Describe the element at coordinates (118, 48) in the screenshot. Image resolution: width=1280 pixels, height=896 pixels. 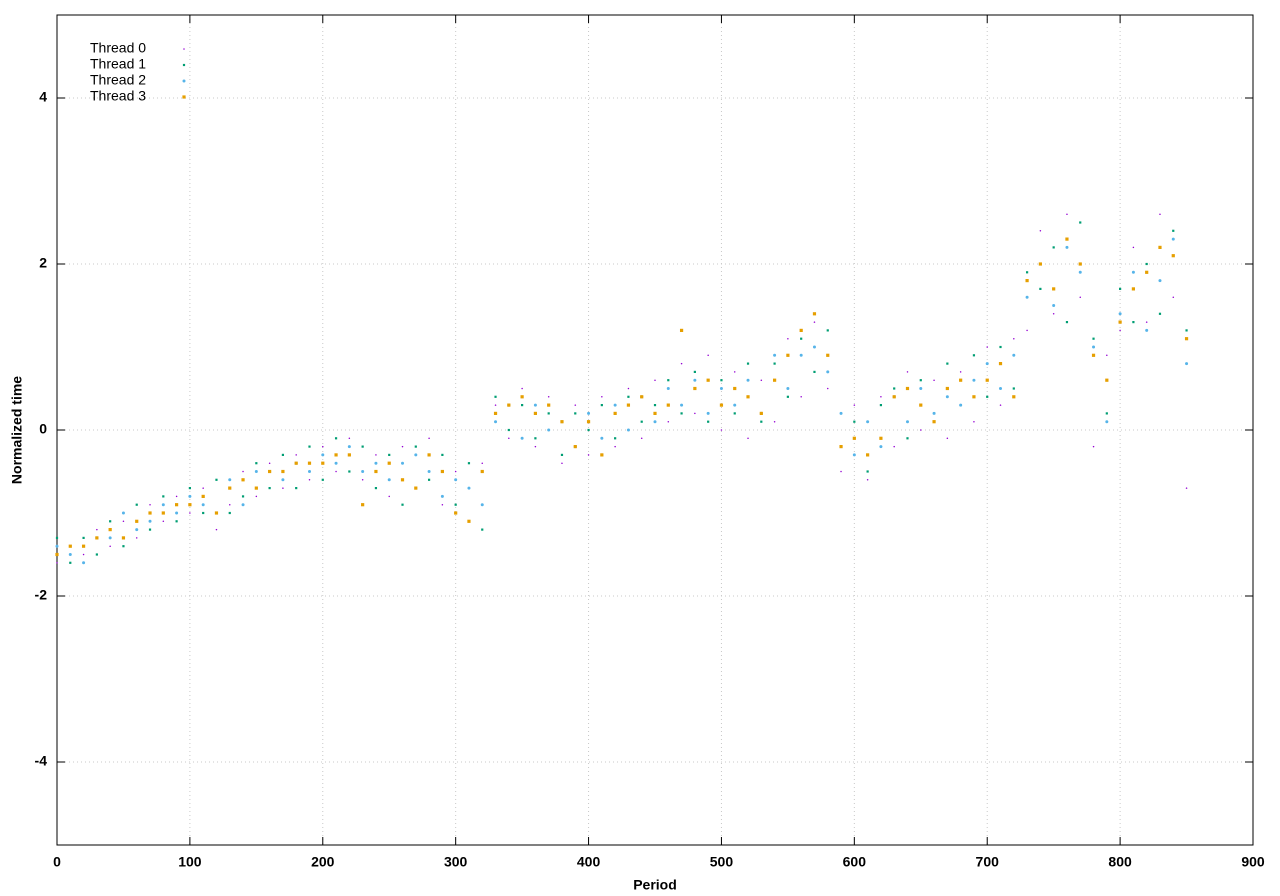
I see `legend-label: Thread 0` at that location.